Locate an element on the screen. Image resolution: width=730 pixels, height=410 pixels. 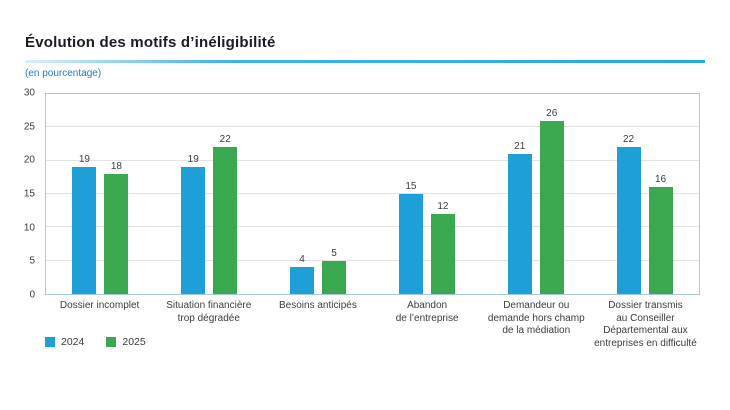
bar-value-label: 4 is located at coordinates (302, 260).